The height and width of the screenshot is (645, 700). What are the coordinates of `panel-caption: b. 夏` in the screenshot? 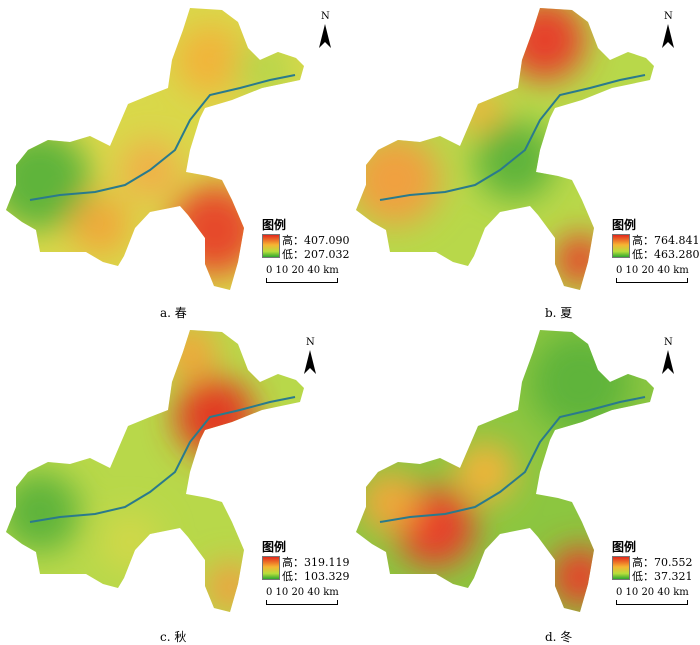 It's located at (559, 313).